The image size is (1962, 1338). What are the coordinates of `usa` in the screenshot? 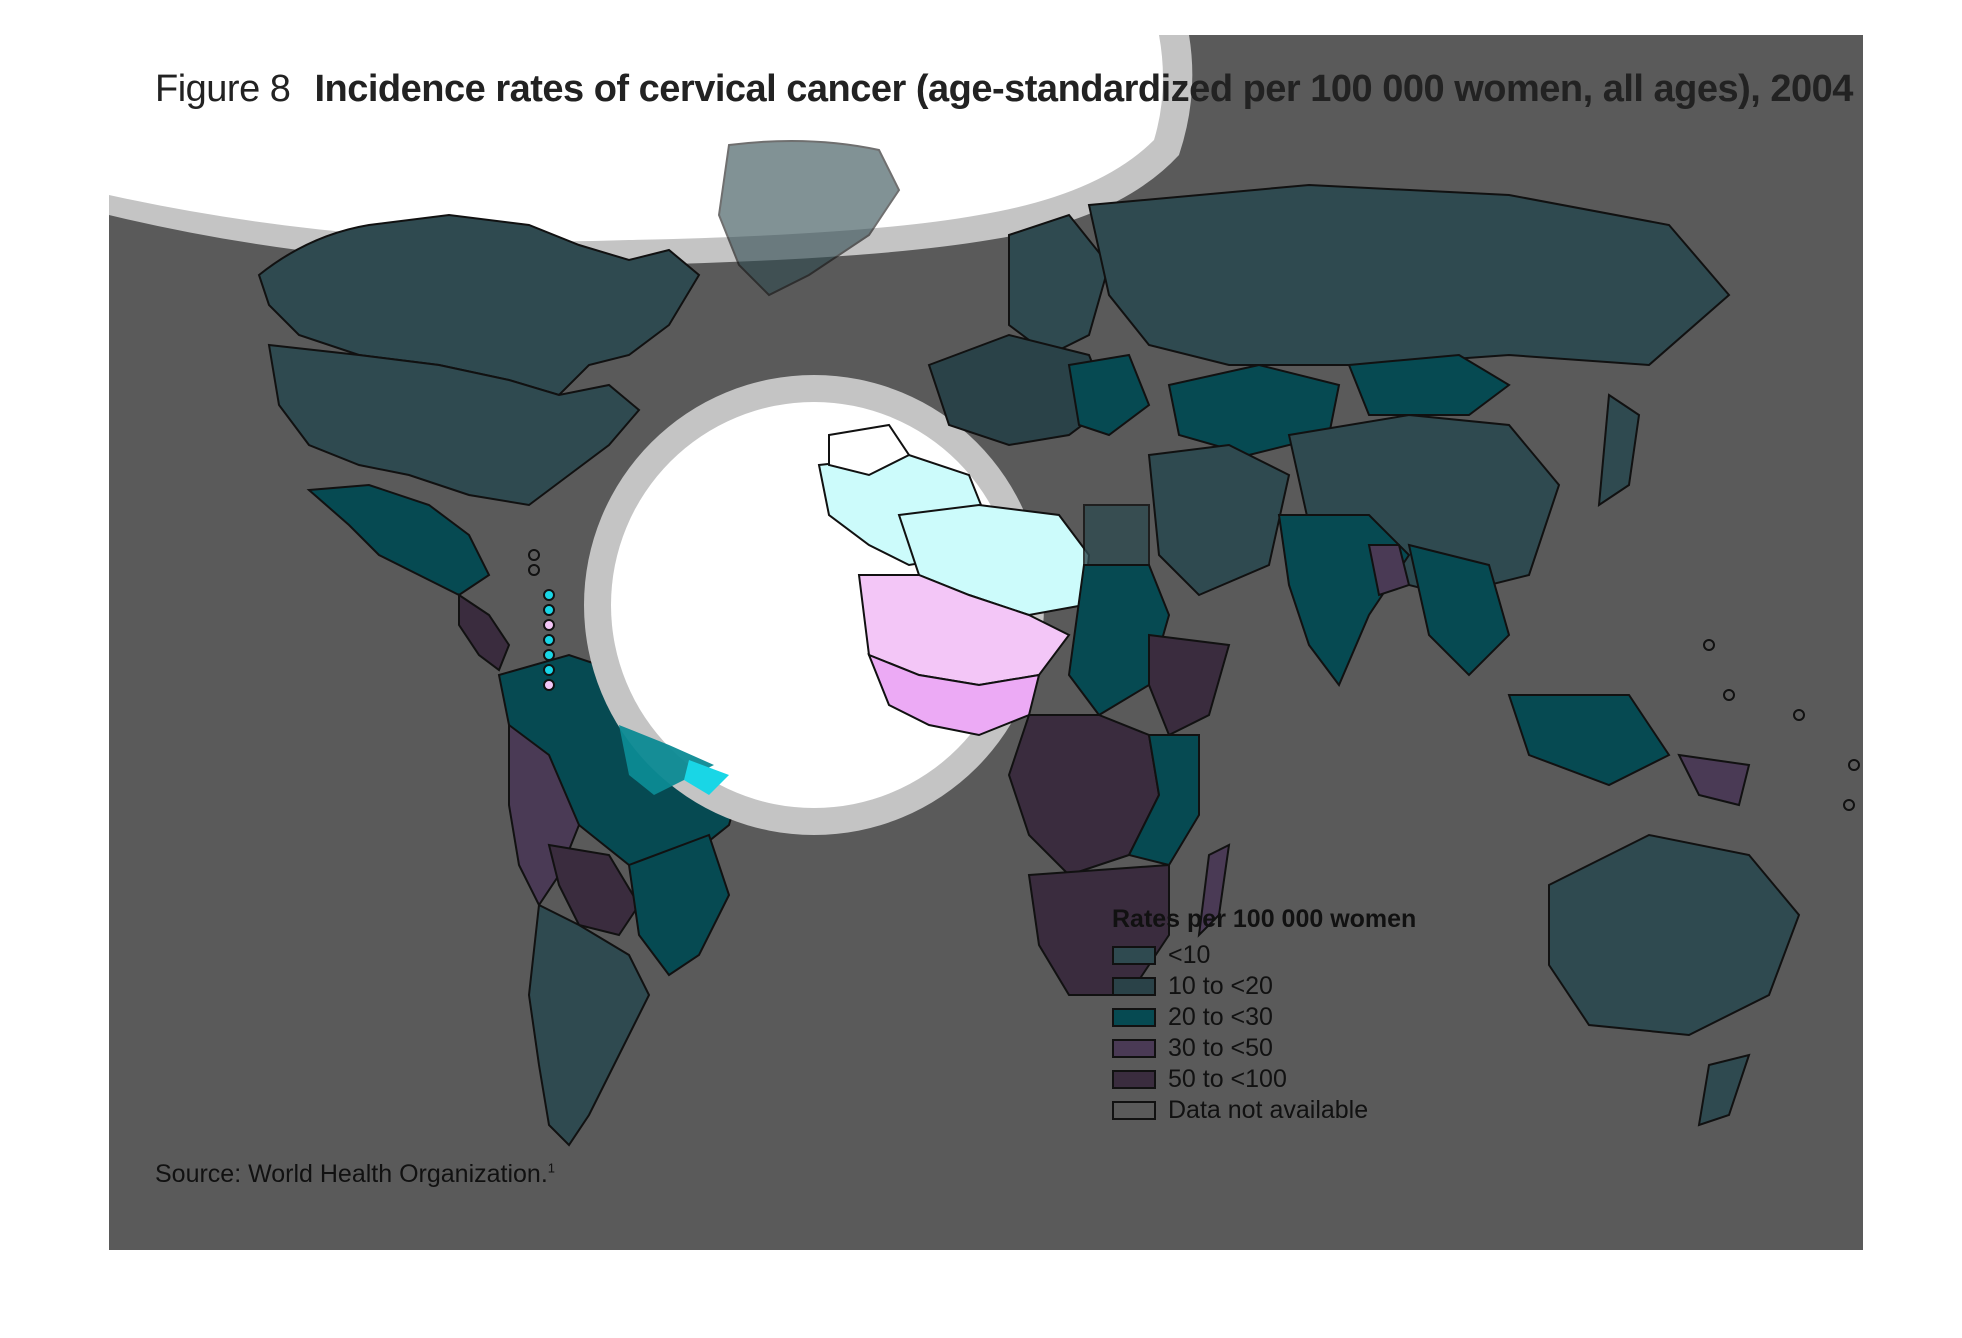 It's located at (454, 425).